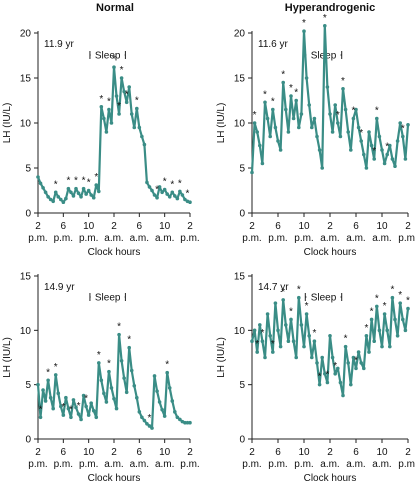  Describe the element at coordinates (330, 8) in the screenshot. I see `column-title-hyperandrogenic: Hyperandrogenic` at that location.